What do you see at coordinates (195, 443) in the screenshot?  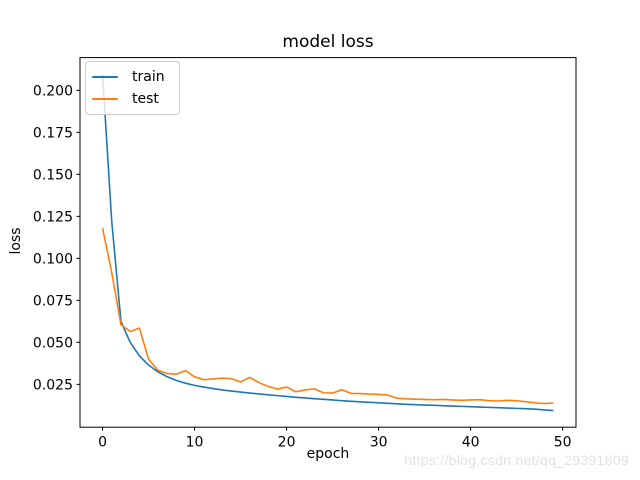 I see `x-tick-label: 10` at bounding box center [195, 443].